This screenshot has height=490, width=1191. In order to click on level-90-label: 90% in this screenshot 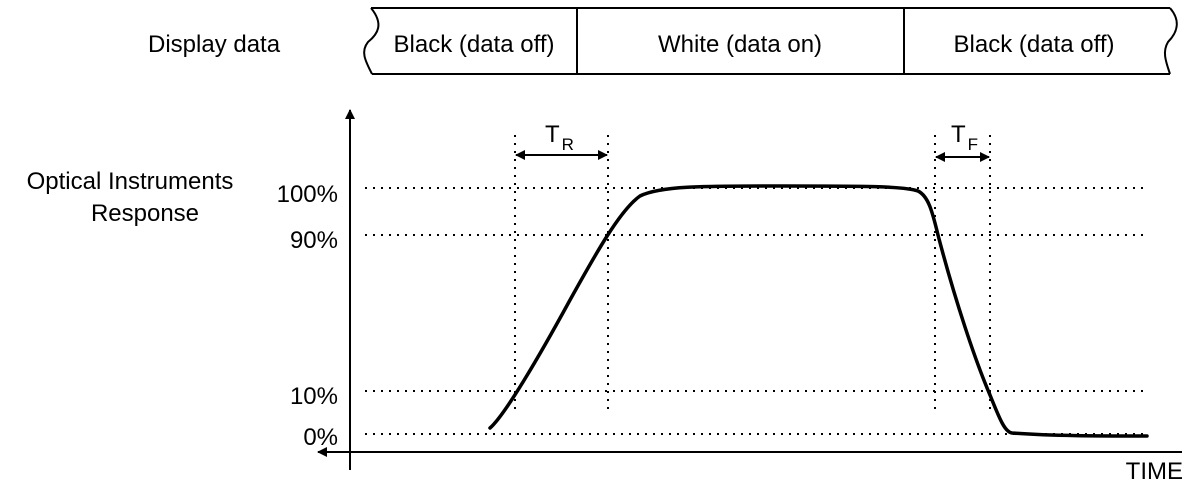, I will do `click(314, 240)`.